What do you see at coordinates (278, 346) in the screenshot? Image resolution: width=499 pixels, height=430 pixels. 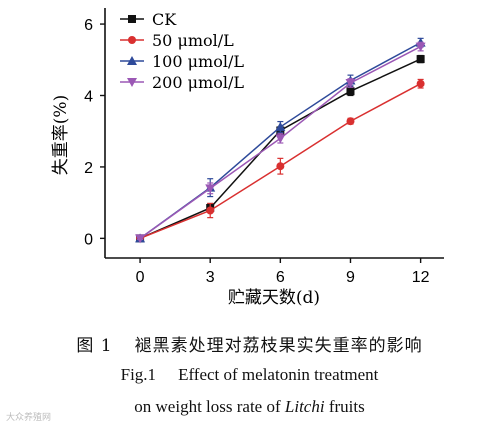 I see `caption-cn-text: 褪黑素处理对荔枝果实失重率的影响` at bounding box center [278, 346].